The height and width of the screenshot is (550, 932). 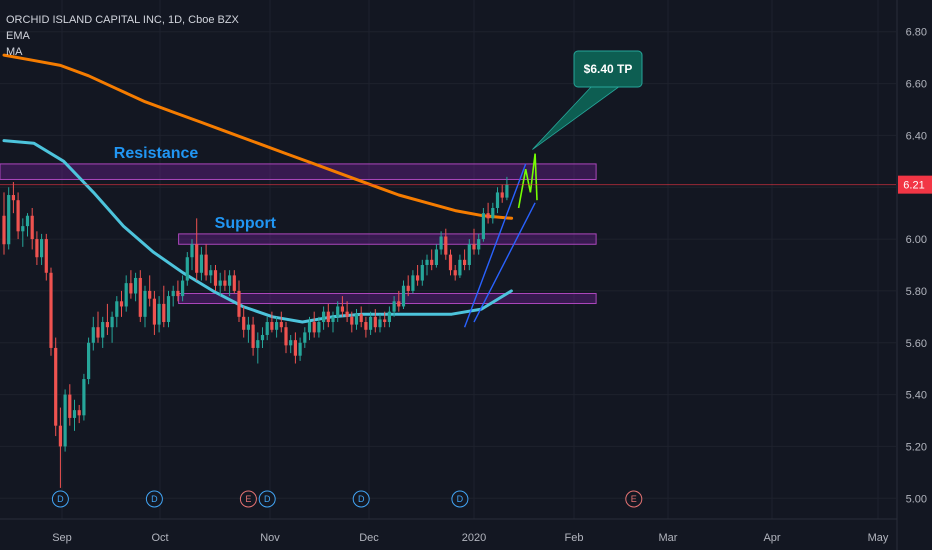 What do you see at coordinates (159, 538) in the screenshot?
I see `time-tick-label: Oct` at bounding box center [159, 538].